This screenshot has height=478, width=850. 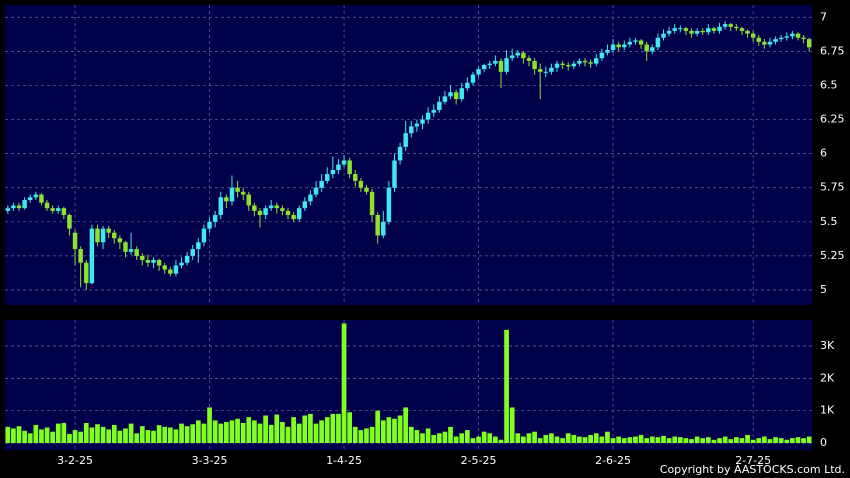 What do you see at coordinates (823, 16) in the screenshot?
I see `y-tick-label: 7` at bounding box center [823, 16].